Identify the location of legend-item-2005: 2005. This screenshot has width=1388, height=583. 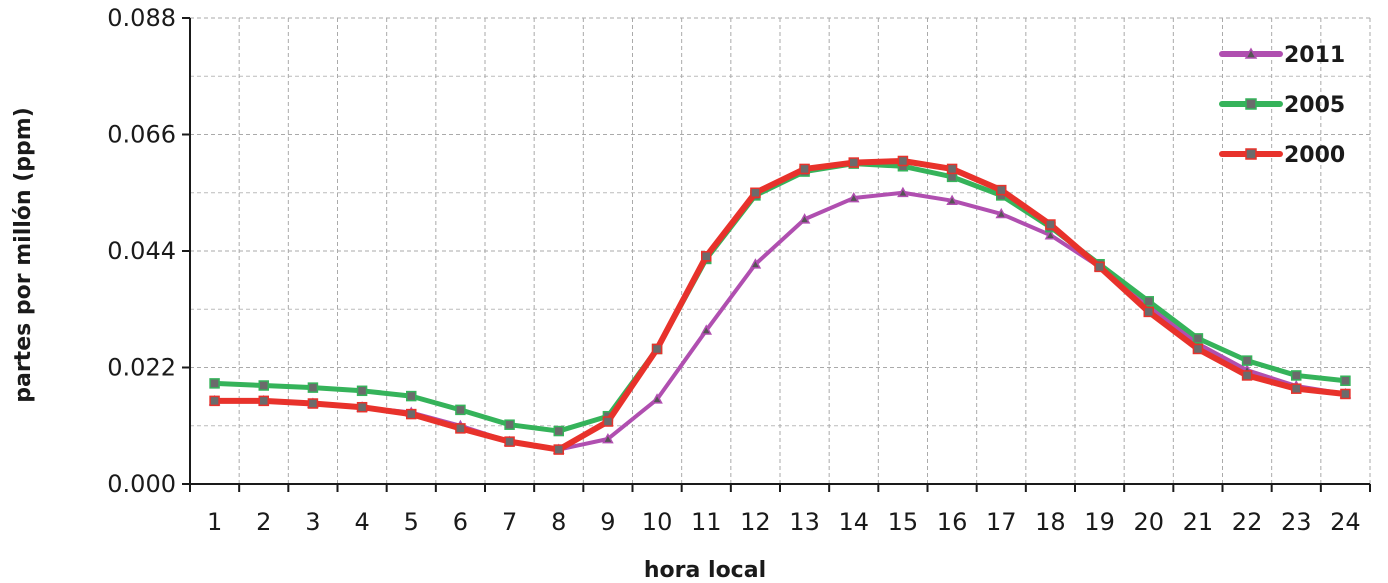
(1282, 105).